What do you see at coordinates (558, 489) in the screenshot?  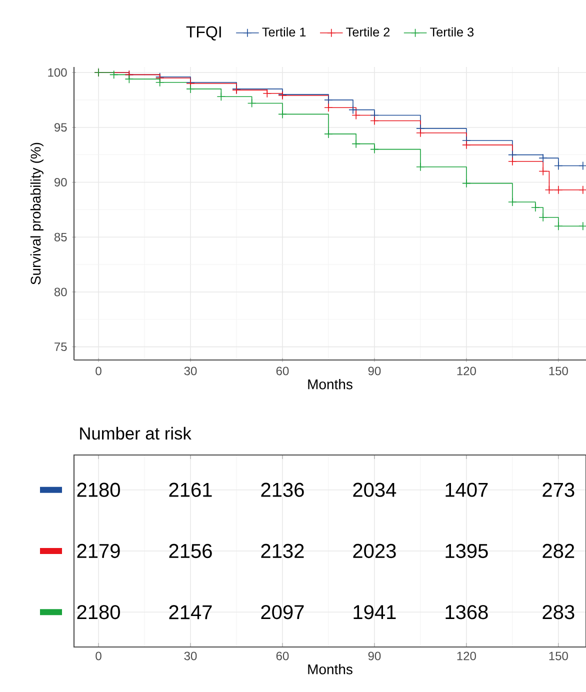 I see `data-label: 273` at bounding box center [558, 489].